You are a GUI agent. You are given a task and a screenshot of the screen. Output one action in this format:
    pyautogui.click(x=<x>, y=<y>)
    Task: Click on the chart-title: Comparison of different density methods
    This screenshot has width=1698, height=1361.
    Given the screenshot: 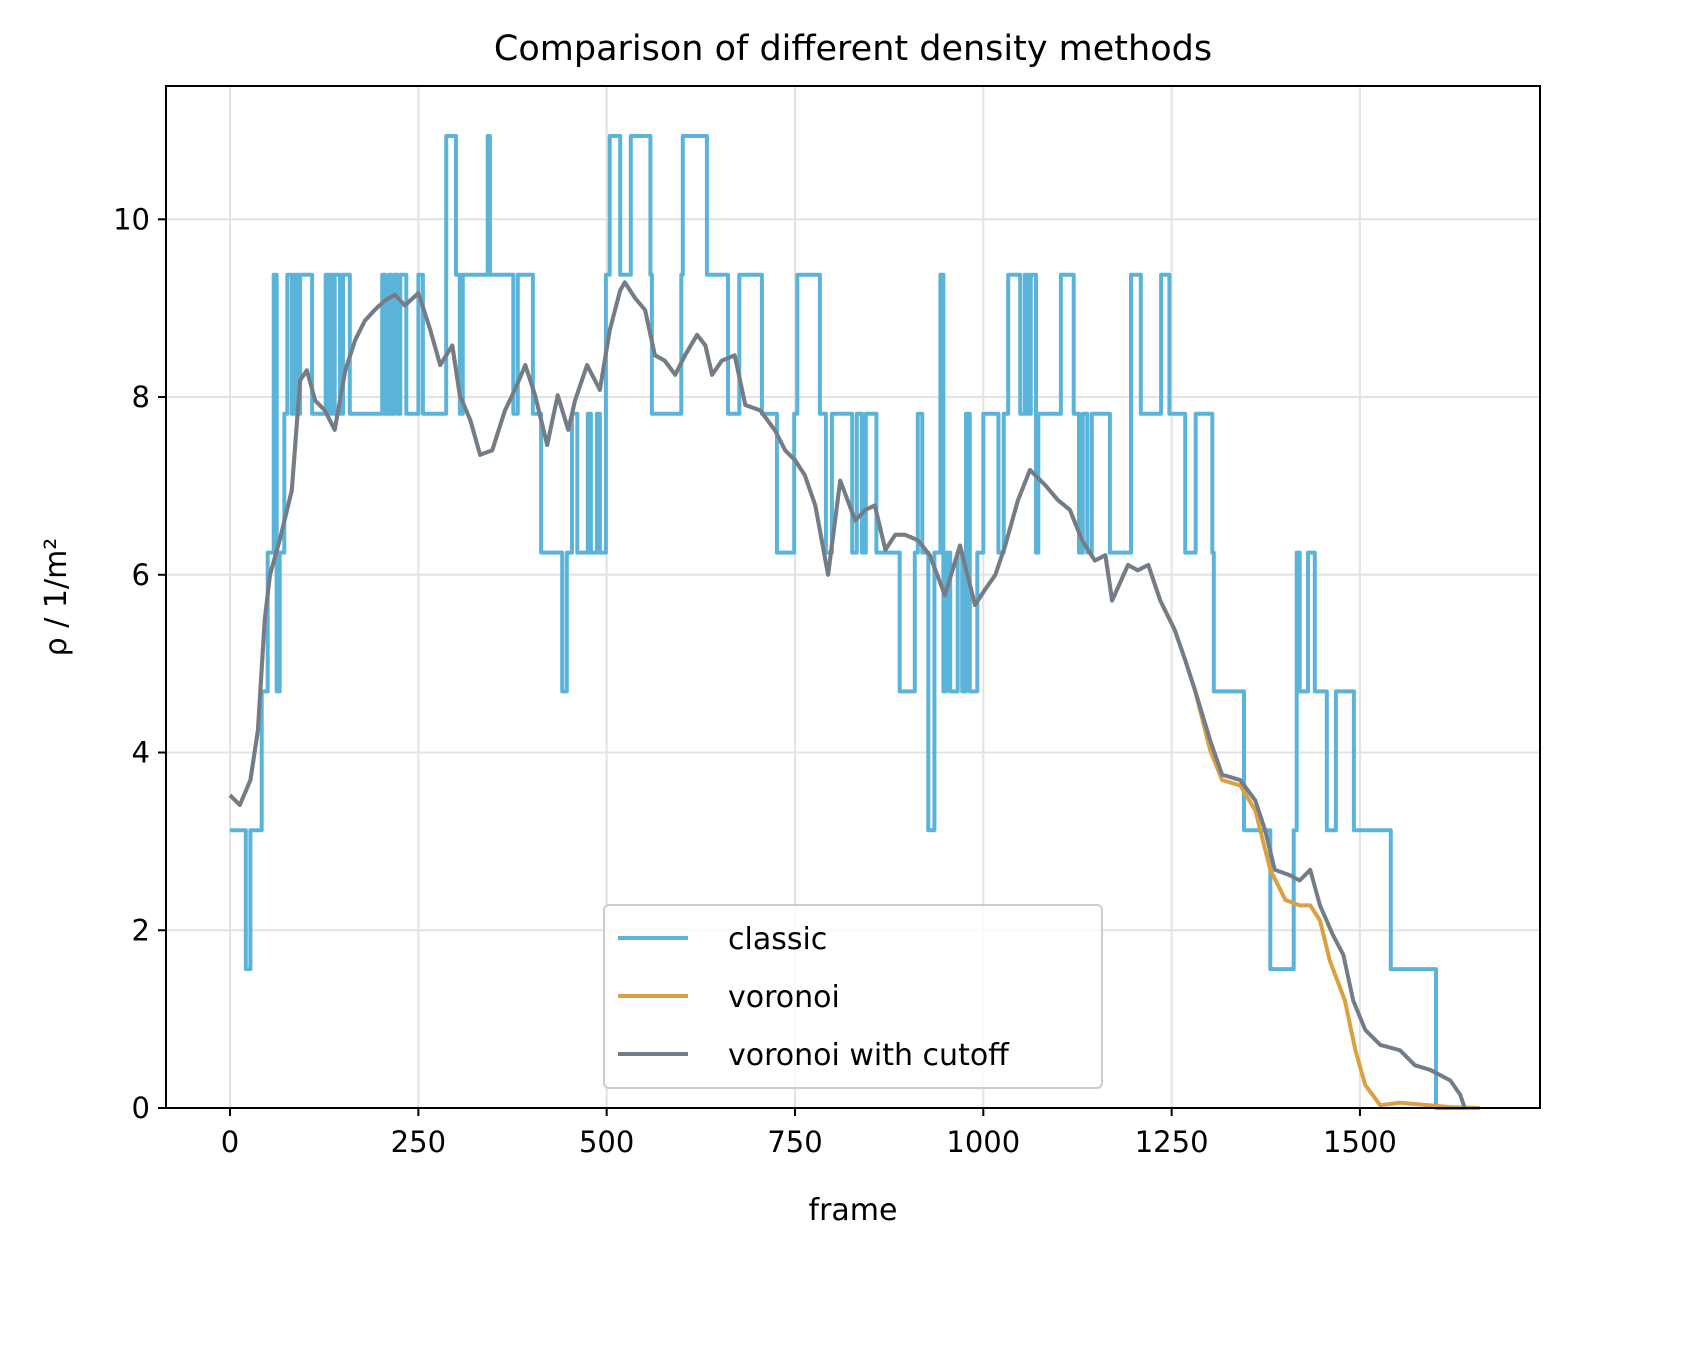 What is the action you would take?
    pyautogui.click(x=853, y=49)
    